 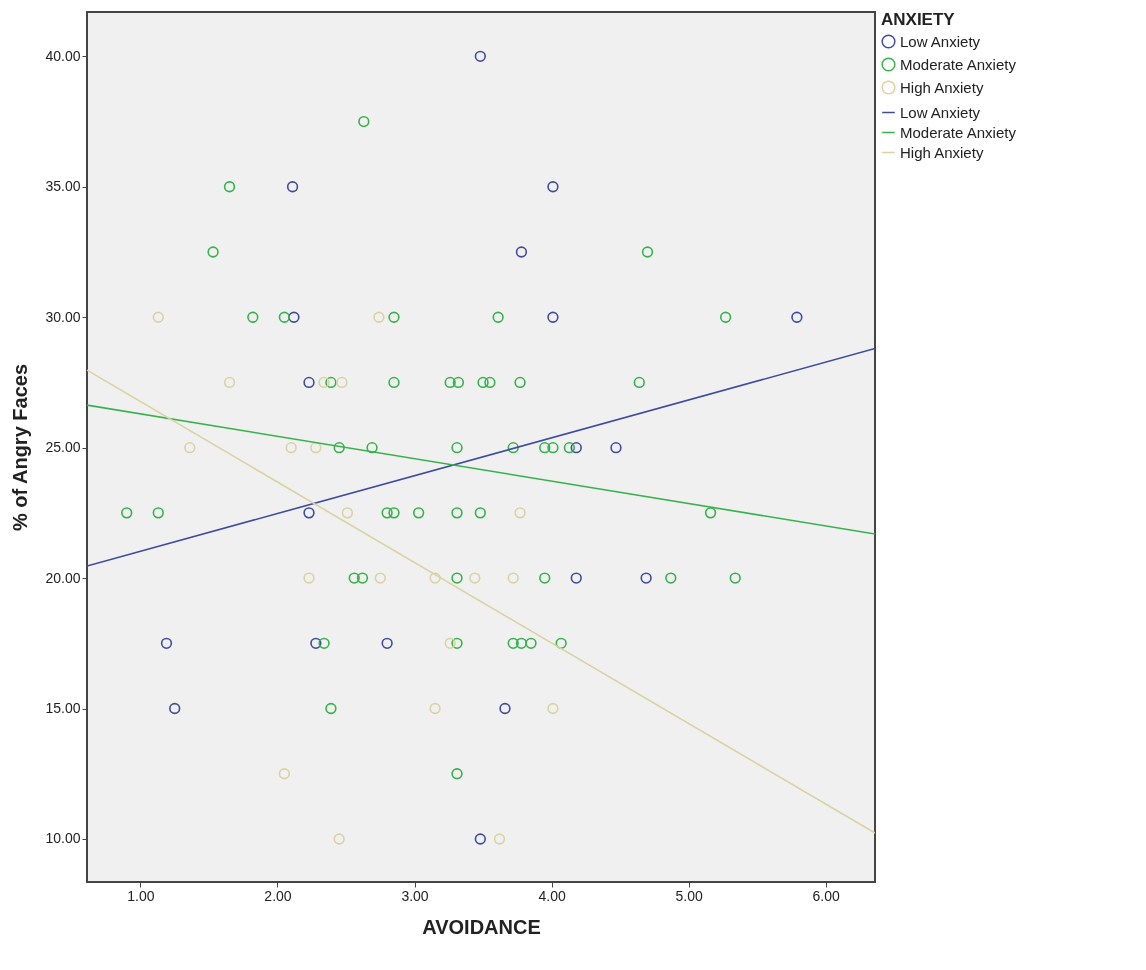 I want to click on x-tick-label: 5.00, so click(x=689, y=895).